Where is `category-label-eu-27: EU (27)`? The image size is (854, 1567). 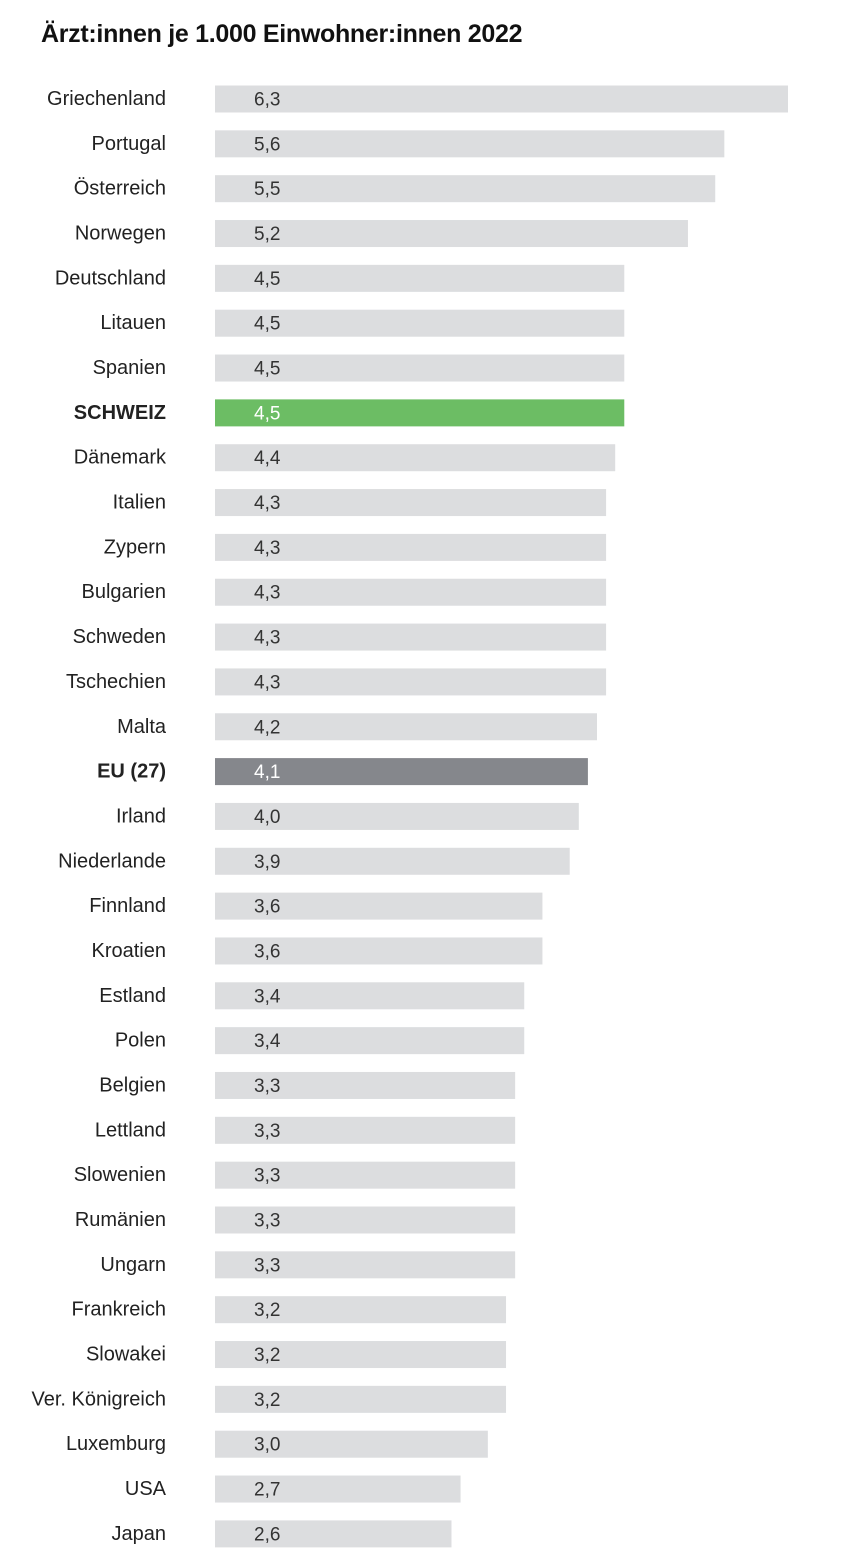
category-label-eu-27: EU (27) is located at coordinates (131, 772).